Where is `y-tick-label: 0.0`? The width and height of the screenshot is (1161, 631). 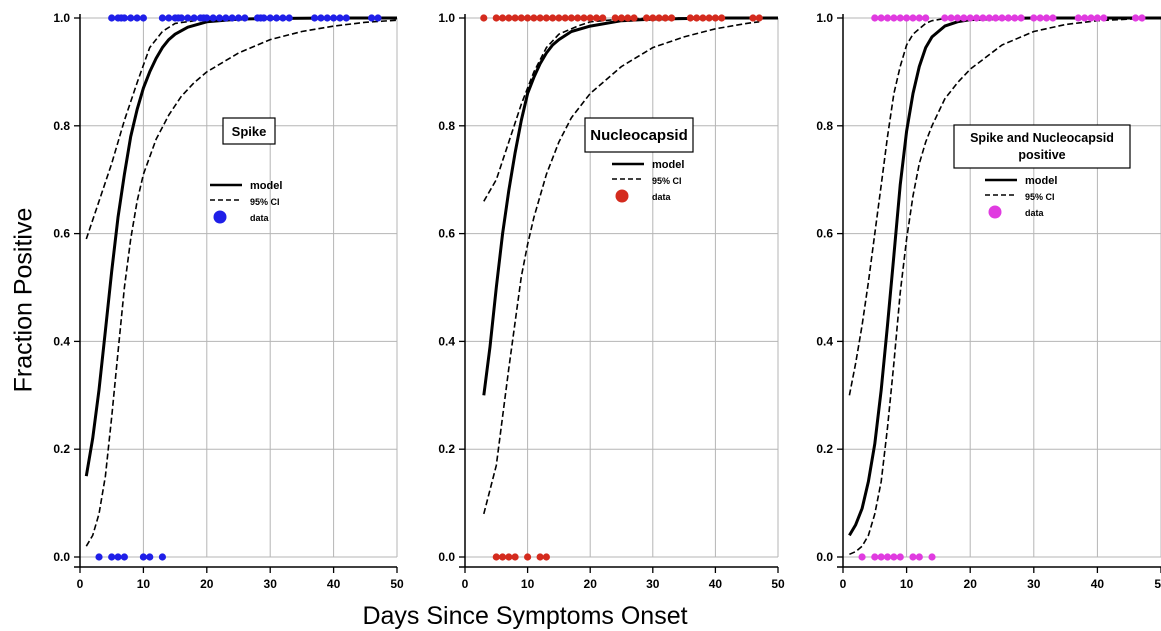
y-tick-label: 0.0 is located at coordinates (446, 557).